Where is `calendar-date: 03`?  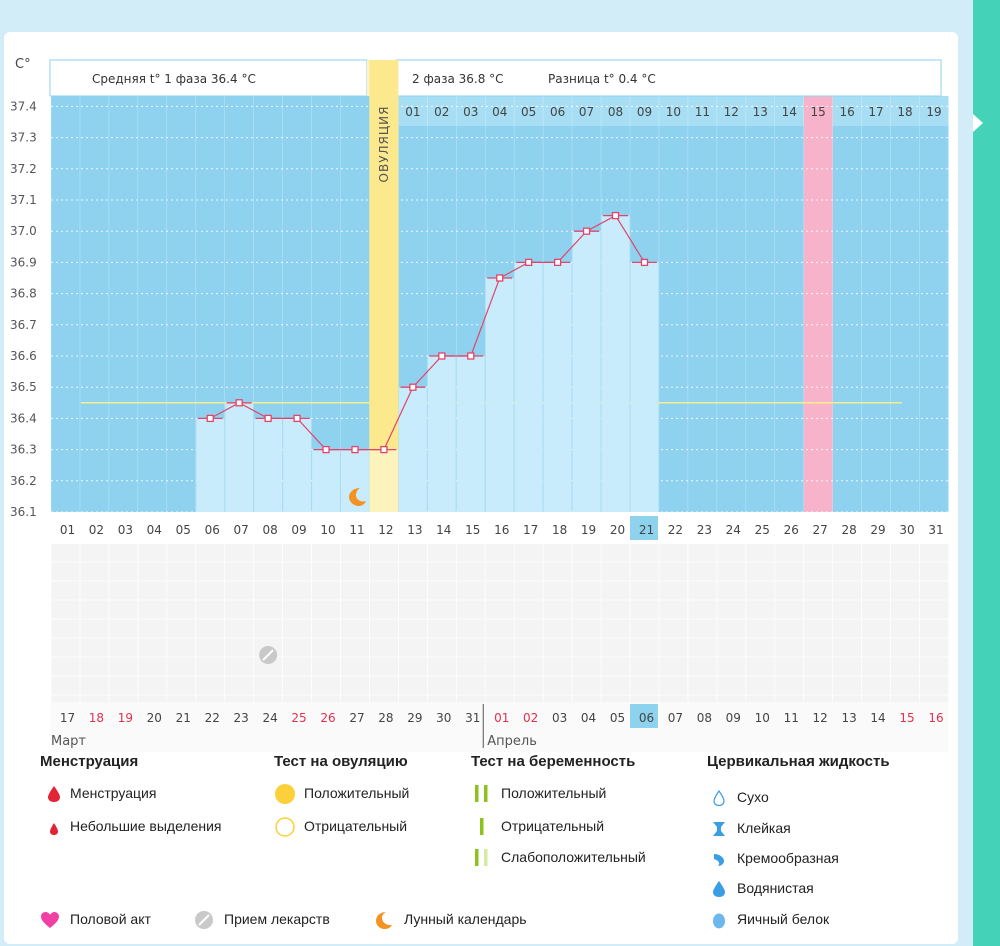 calendar-date: 03 is located at coordinates (559, 718).